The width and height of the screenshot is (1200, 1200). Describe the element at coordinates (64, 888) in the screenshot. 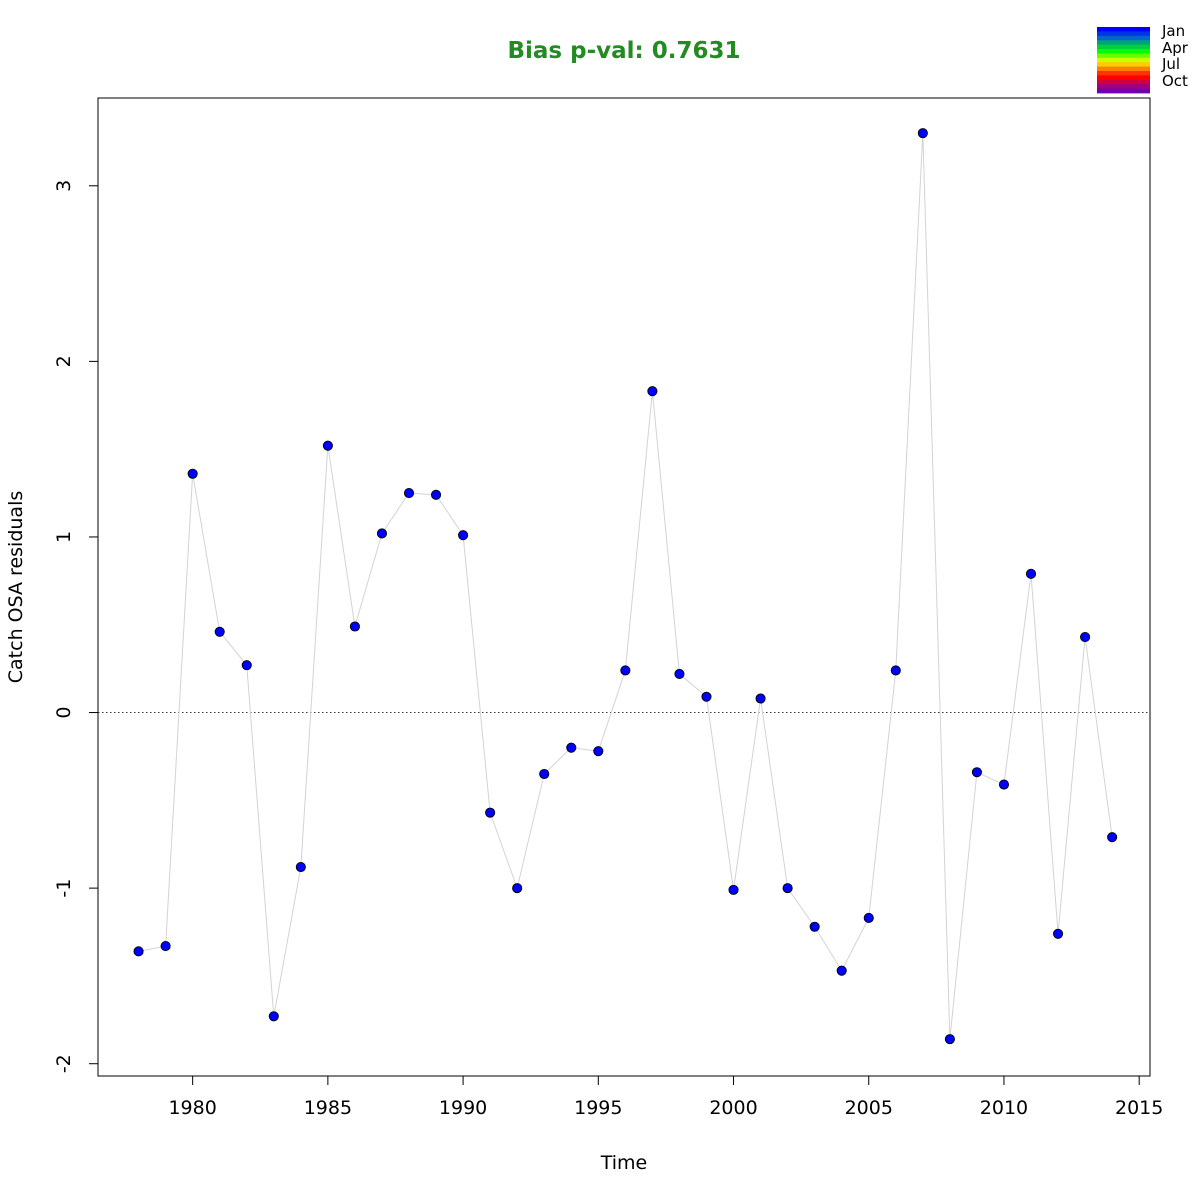

I see `y-tick-label: -1` at that location.